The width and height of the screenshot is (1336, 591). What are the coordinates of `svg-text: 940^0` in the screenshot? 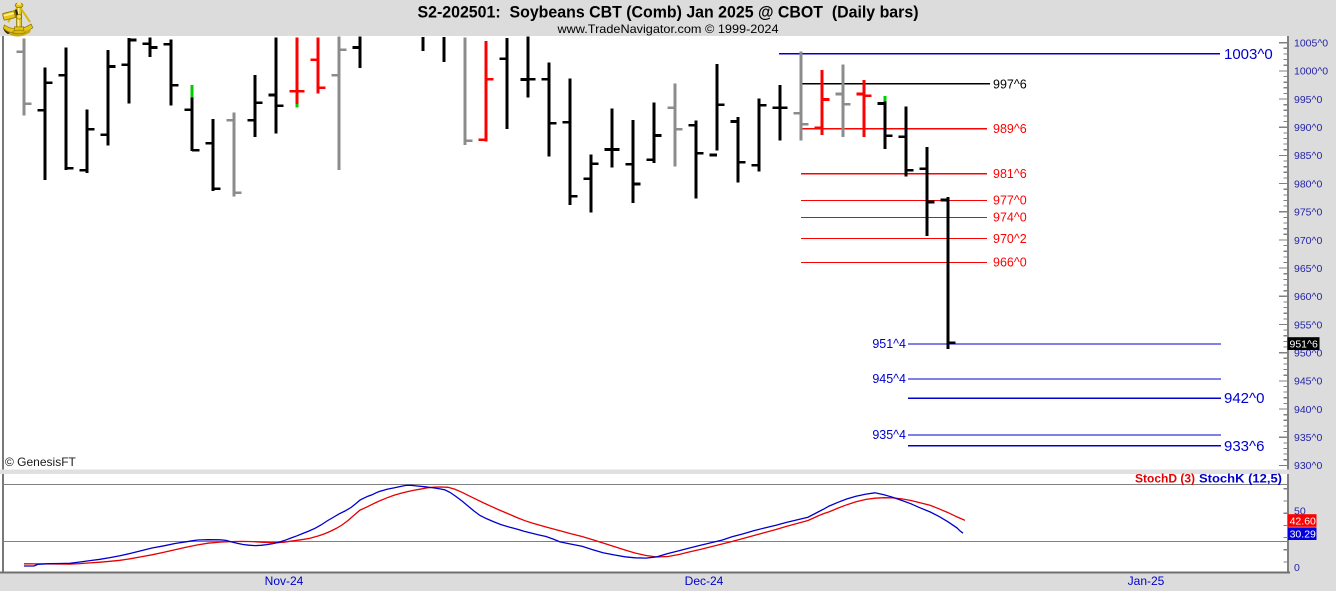 It's located at (1308, 410).